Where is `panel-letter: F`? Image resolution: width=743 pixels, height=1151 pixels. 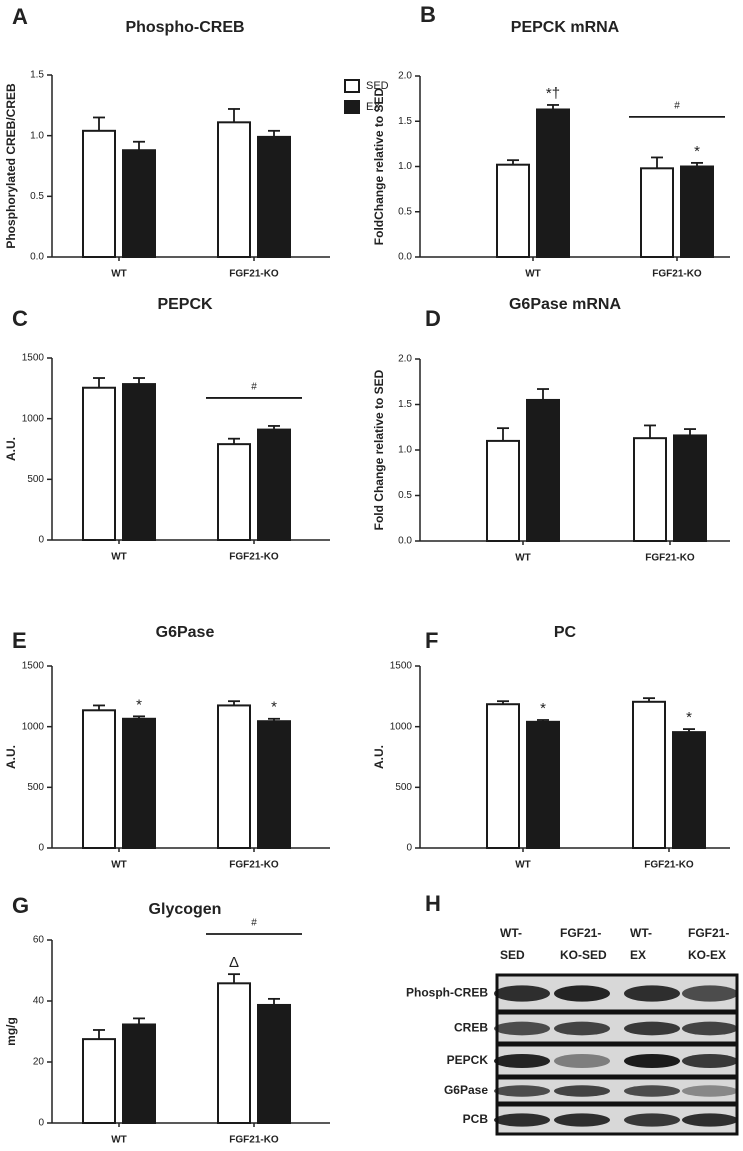 panel-letter: F is located at coordinates (431, 640).